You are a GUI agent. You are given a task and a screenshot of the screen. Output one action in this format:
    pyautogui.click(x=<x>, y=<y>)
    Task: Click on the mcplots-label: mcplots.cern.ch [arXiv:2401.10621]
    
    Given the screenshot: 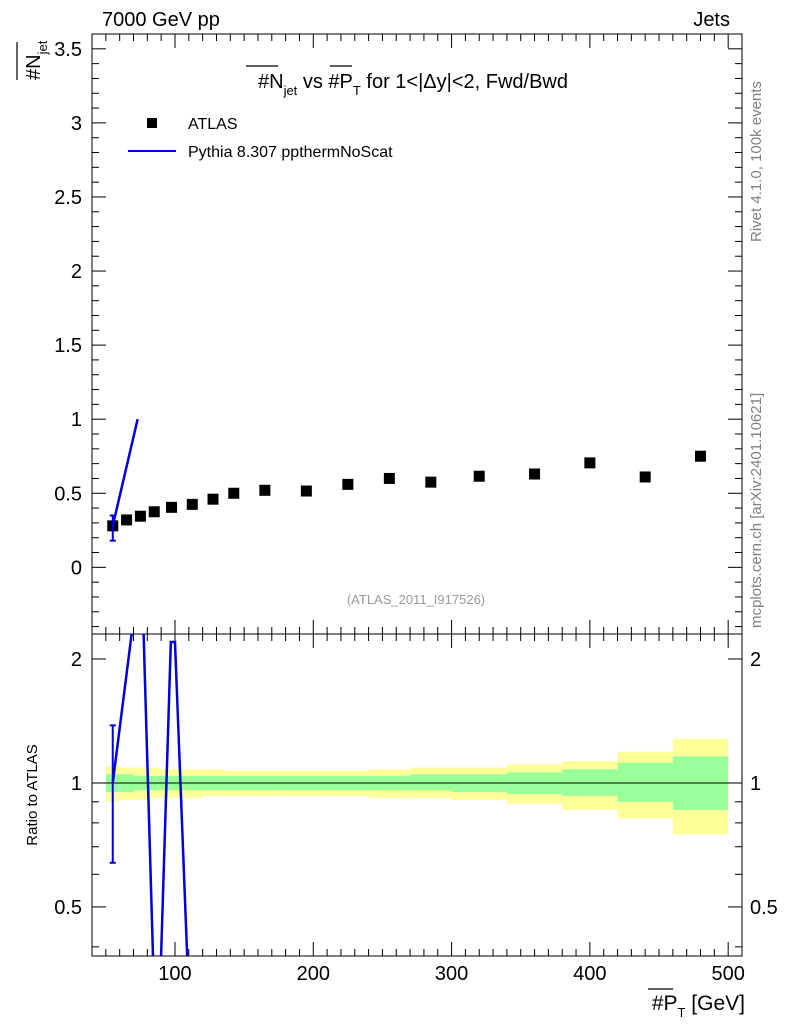 What is the action you would take?
    pyautogui.click(x=756, y=510)
    